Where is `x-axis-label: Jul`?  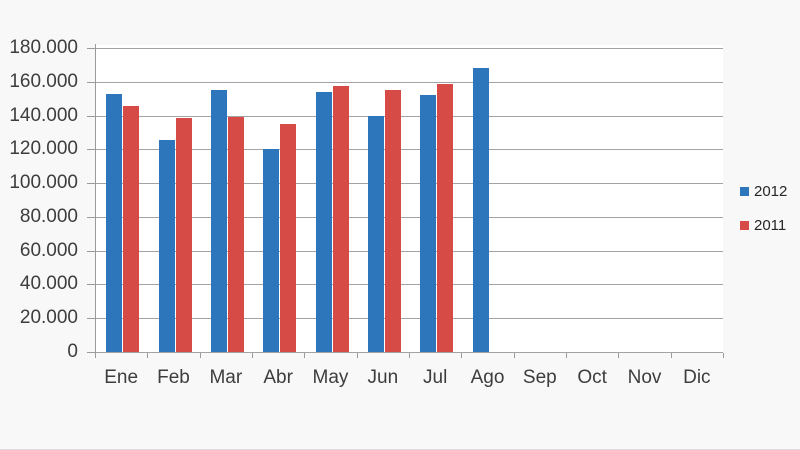
x-axis-label: Jul is located at coordinates (435, 377).